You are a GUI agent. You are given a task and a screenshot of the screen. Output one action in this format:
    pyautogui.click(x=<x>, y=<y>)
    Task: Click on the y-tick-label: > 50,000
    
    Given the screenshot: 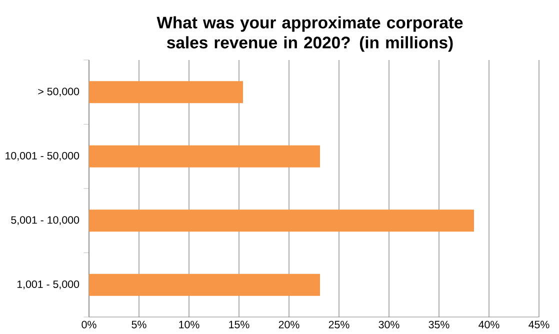 What is the action you would take?
    pyautogui.click(x=59, y=92)
    